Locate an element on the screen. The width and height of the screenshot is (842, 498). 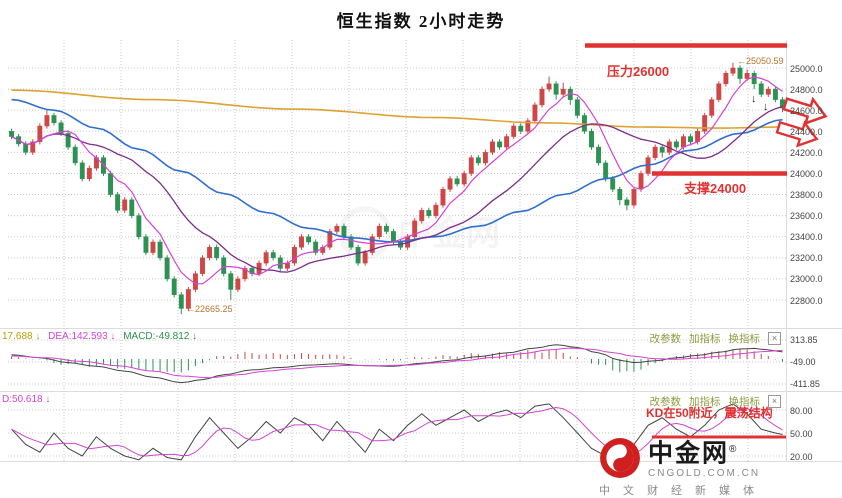
kd-axis-label: 50.00 is located at coordinates (801, 433).